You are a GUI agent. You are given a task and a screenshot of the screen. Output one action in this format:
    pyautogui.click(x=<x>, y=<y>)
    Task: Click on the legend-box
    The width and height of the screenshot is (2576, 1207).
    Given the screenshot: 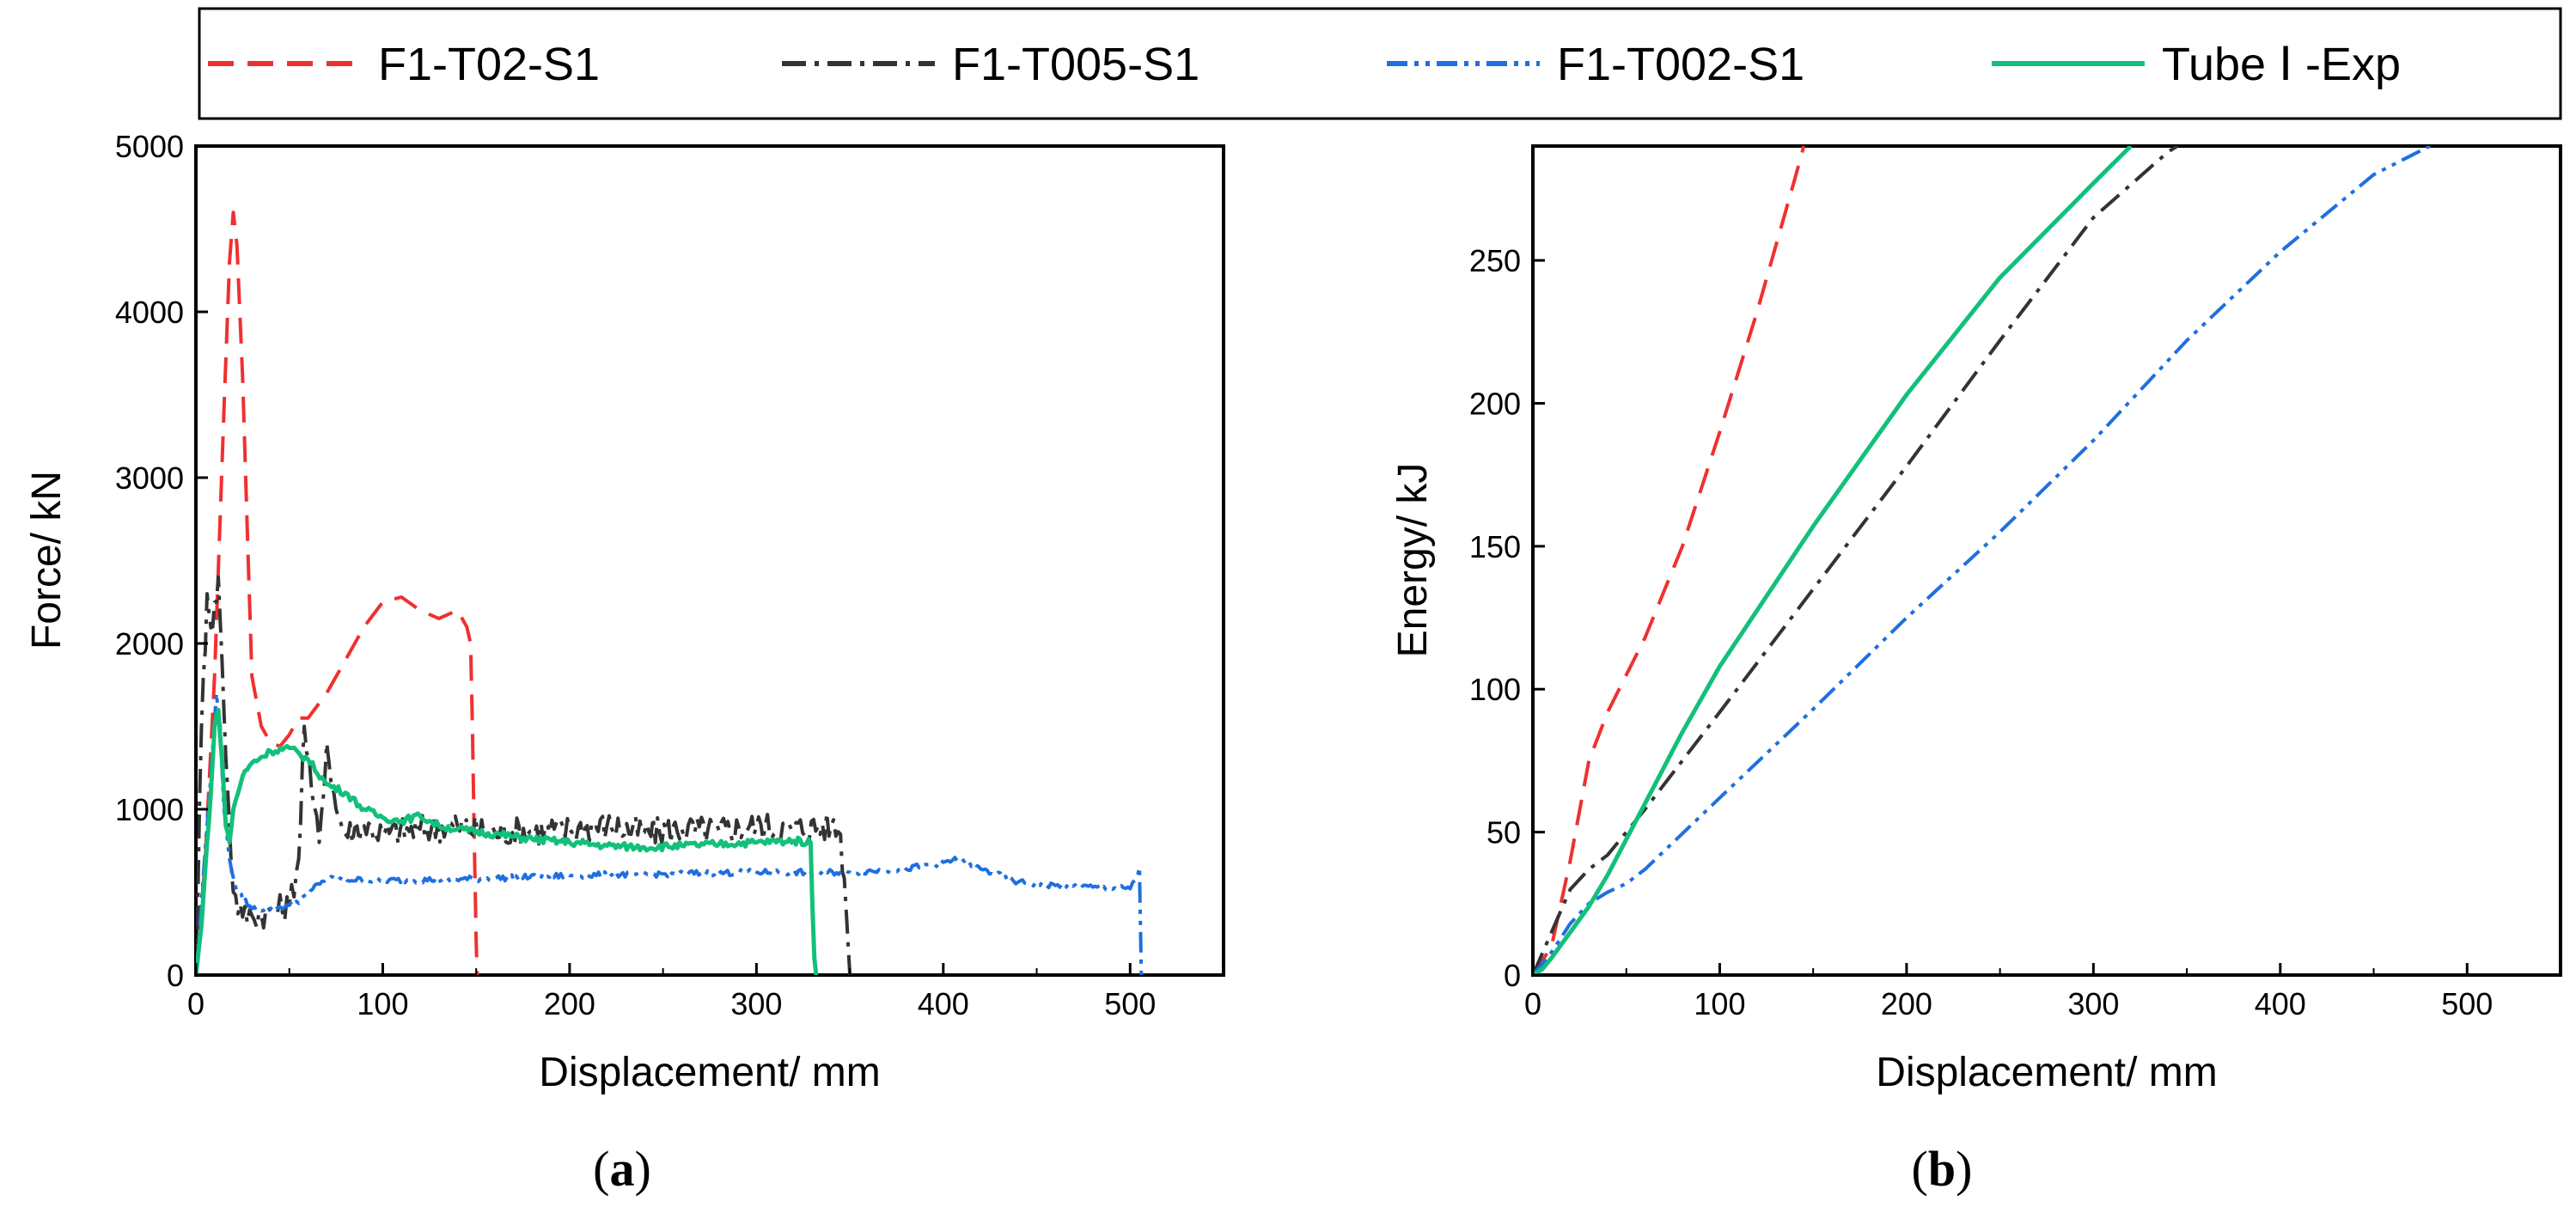 What is the action you would take?
    pyautogui.click(x=1380, y=63)
    